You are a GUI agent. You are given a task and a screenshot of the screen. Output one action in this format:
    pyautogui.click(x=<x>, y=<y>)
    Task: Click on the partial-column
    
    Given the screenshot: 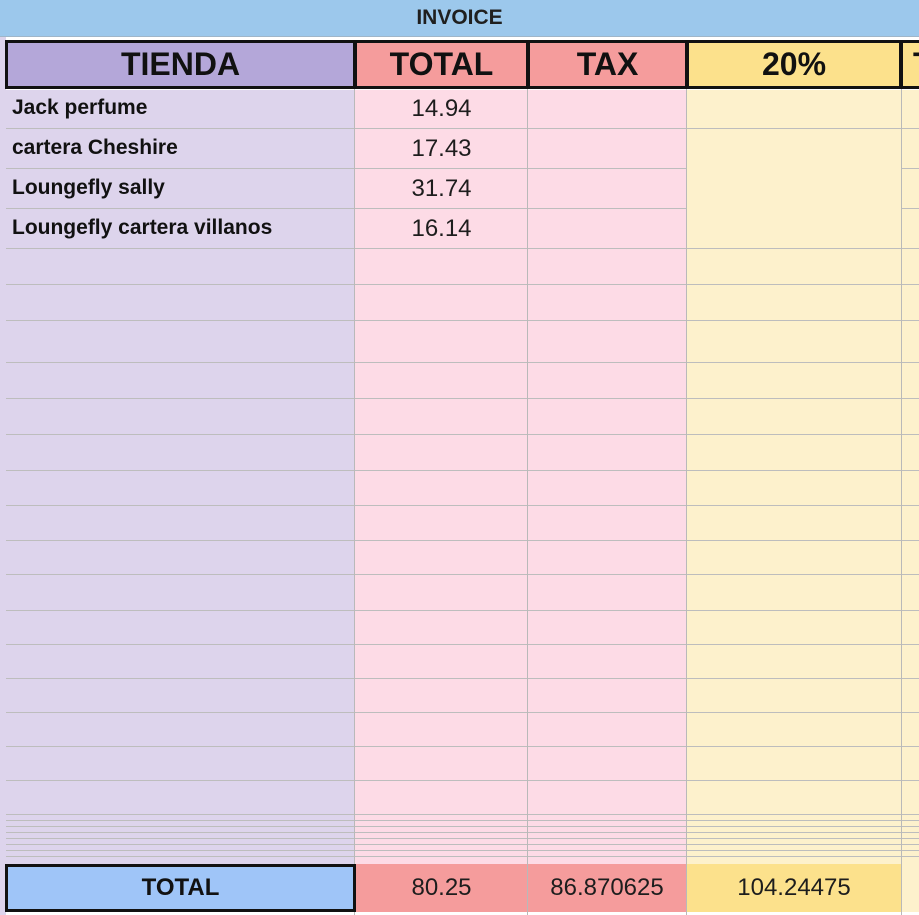 What is the action you would take?
    pyautogui.click(x=910, y=479)
    